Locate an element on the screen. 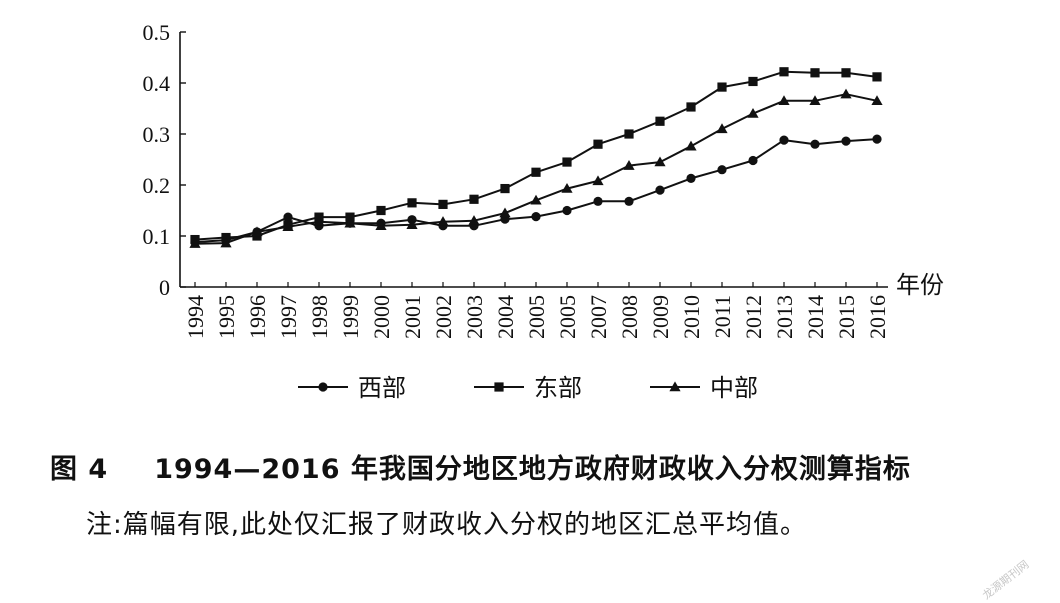 The image size is (1060, 603). legend-item: 中部 is located at coordinates (704, 388).